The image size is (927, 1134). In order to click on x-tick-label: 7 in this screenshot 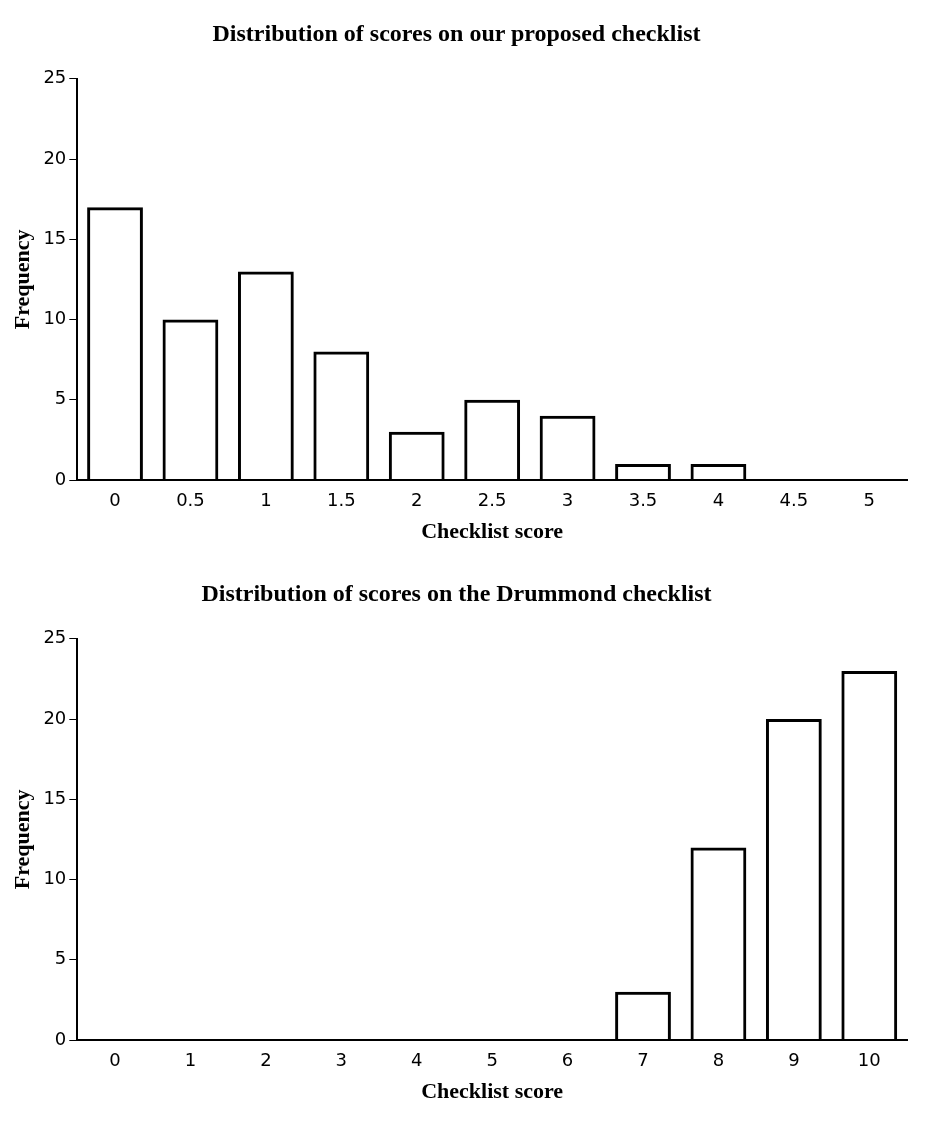, I will do `click(643, 1060)`.